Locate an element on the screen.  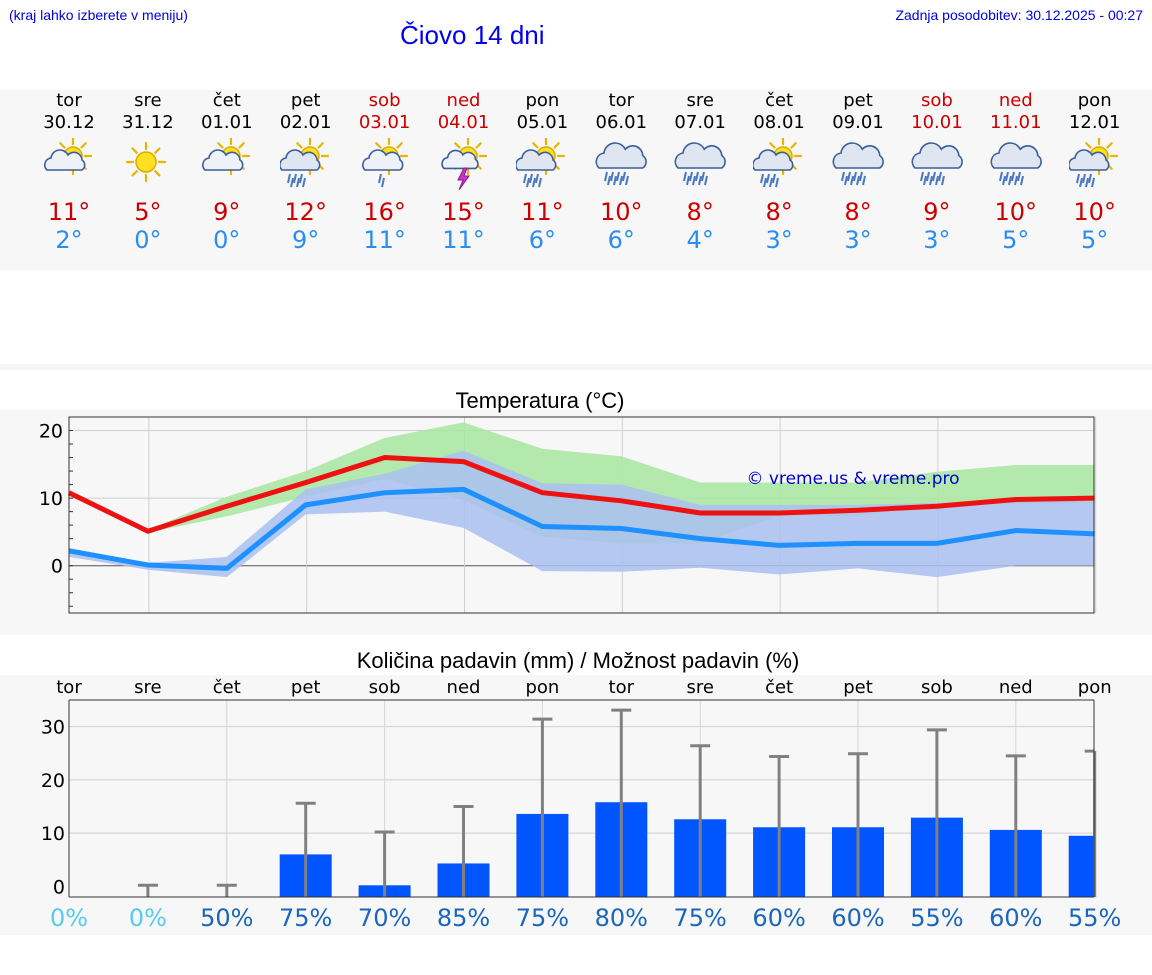
sun-icon is located at coordinates (145, 162).